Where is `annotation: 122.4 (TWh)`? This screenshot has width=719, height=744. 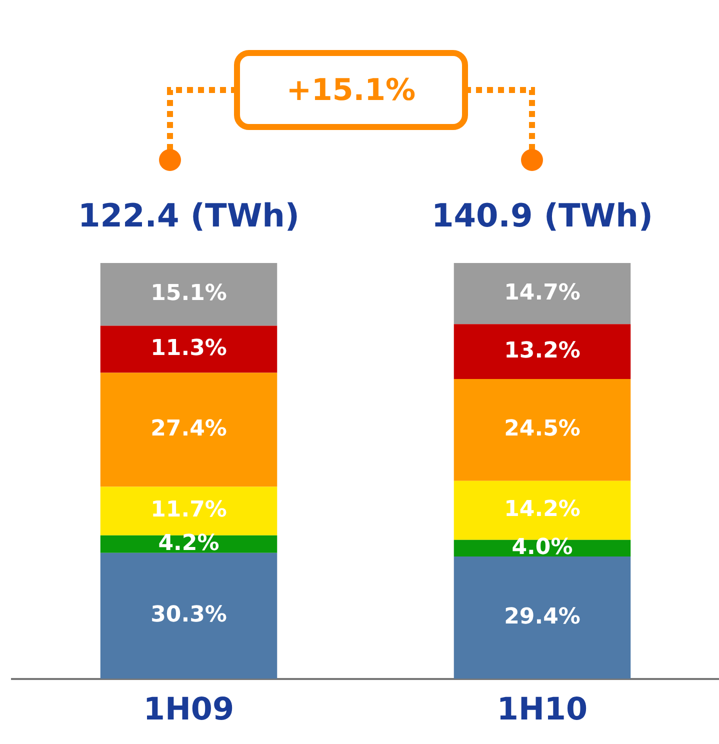
annotation: 122.4 (TWh) is located at coordinates (189, 215).